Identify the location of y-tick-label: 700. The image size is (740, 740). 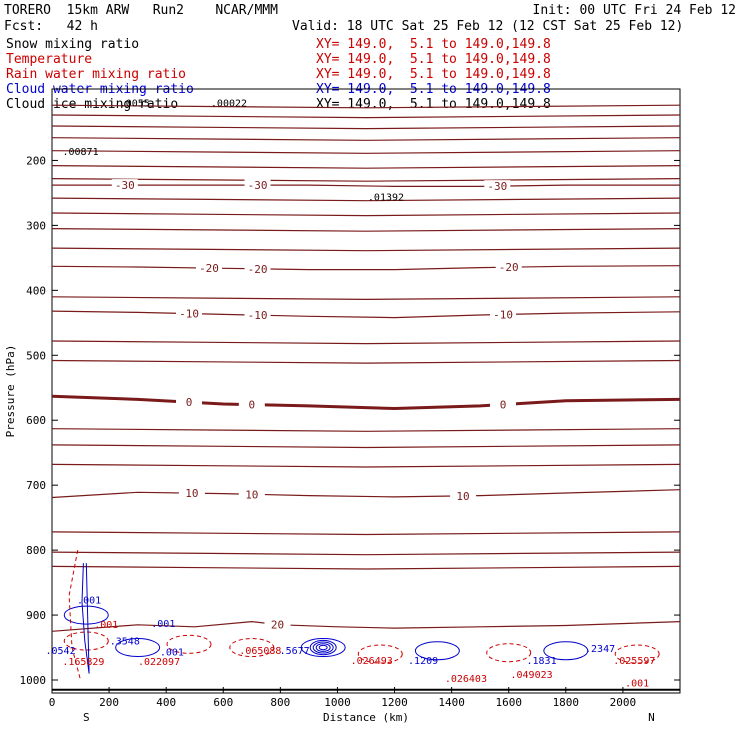
(36, 485).